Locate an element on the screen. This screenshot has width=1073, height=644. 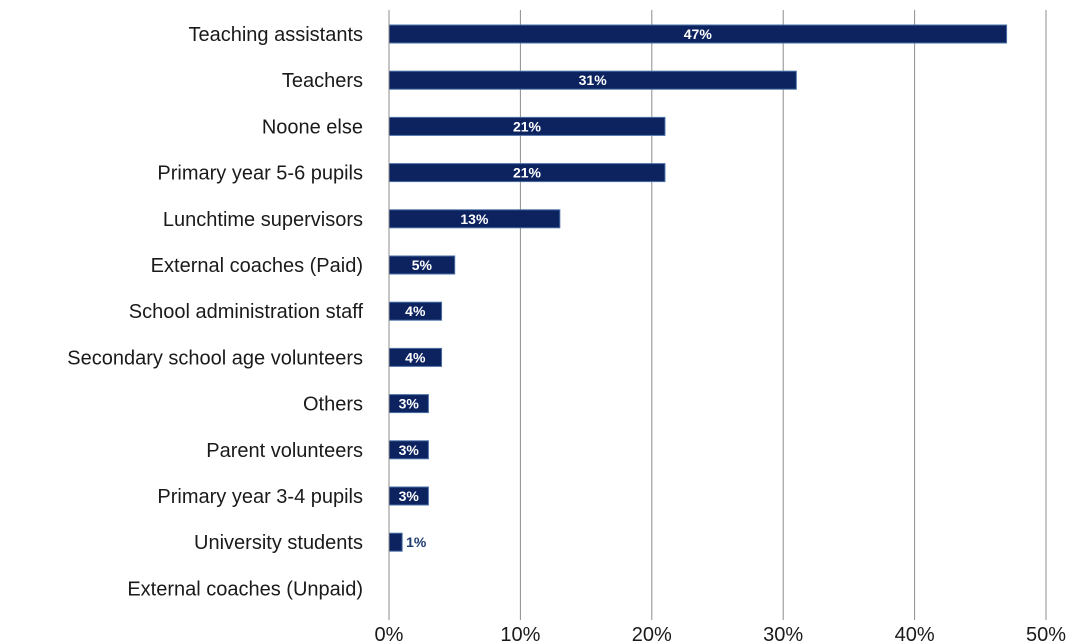
x-tick-label: 30% is located at coordinates (783, 634).